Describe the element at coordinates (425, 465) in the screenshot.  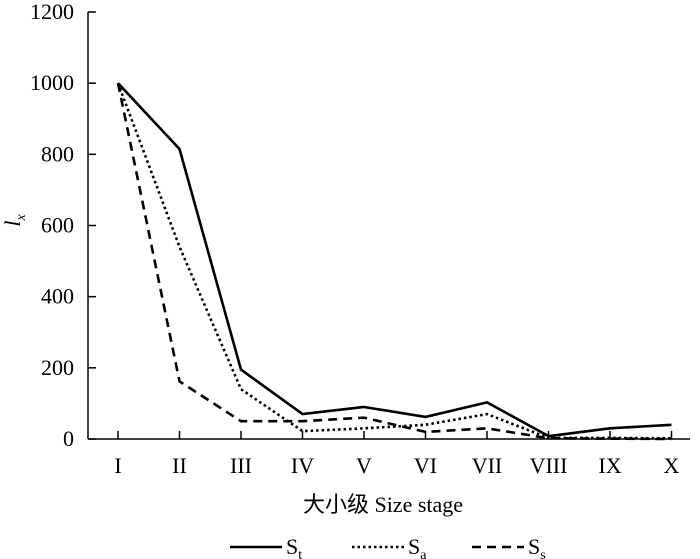
I see `x-tick-label: VI` at that location.